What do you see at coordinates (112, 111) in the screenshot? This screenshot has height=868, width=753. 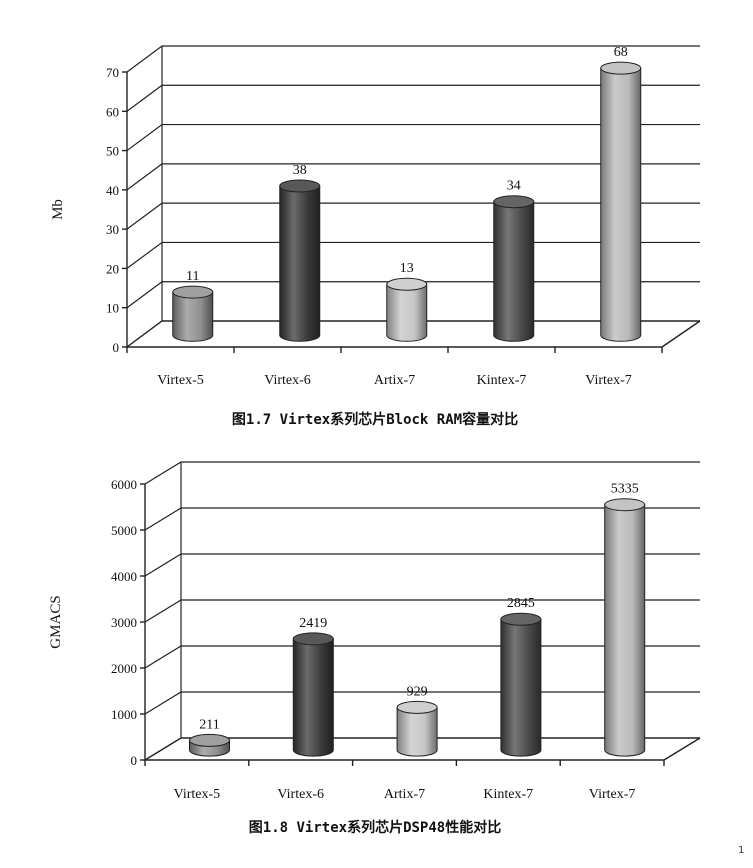 I see `ram-ytick-label-6: 60` at bounding box center [112, 111].